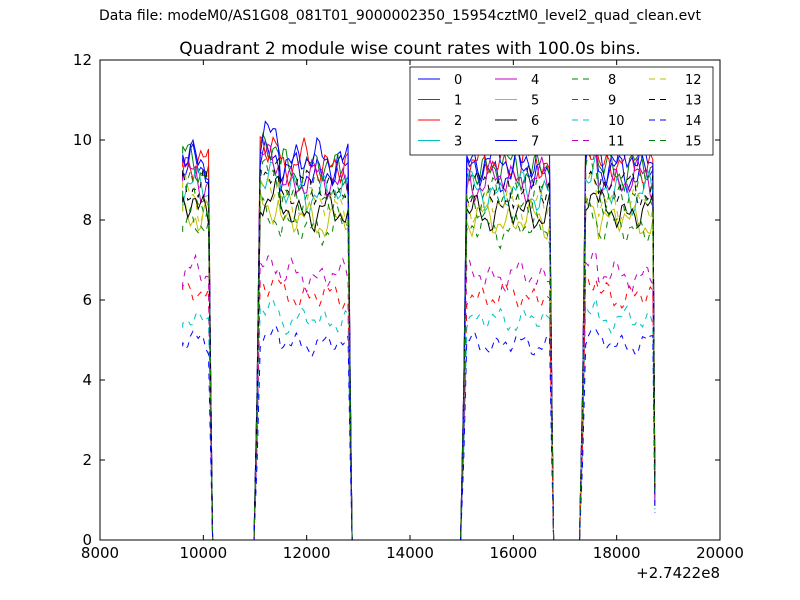  What do you see at coordinates (87, 460) in the screenshot?
I see `y-tick-label: 2` at bounding box center [87, 460].